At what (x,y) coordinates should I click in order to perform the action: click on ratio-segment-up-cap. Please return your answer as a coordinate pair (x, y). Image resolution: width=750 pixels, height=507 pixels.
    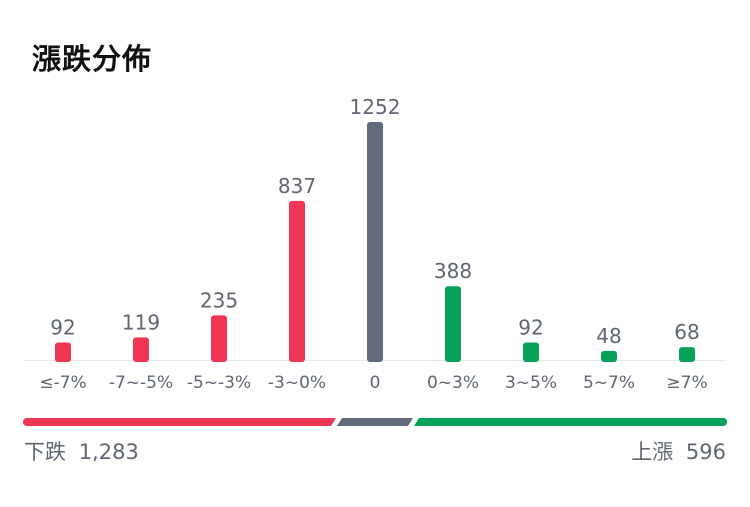
    Looking at the image, I should click on (723, 422).